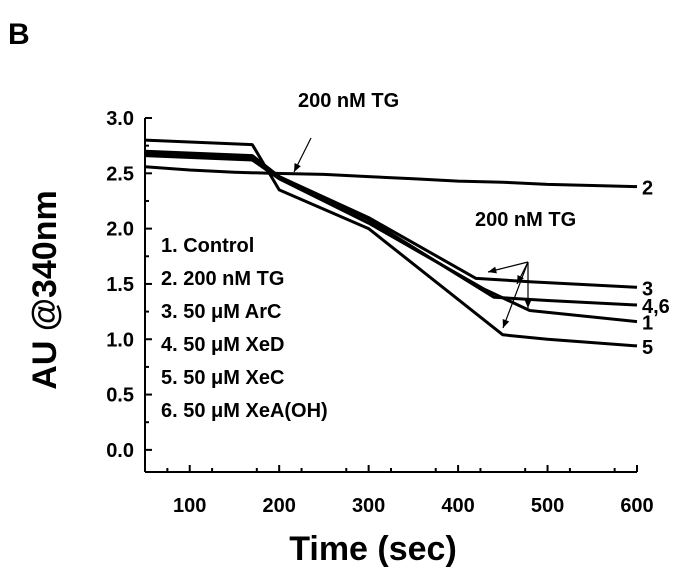 The height and width of the screenshot is (569, 686). Describe the element at coordinates (525, 220) in the screenshot. I see `annotation-tg-middle: 200 nM TG` at that location.